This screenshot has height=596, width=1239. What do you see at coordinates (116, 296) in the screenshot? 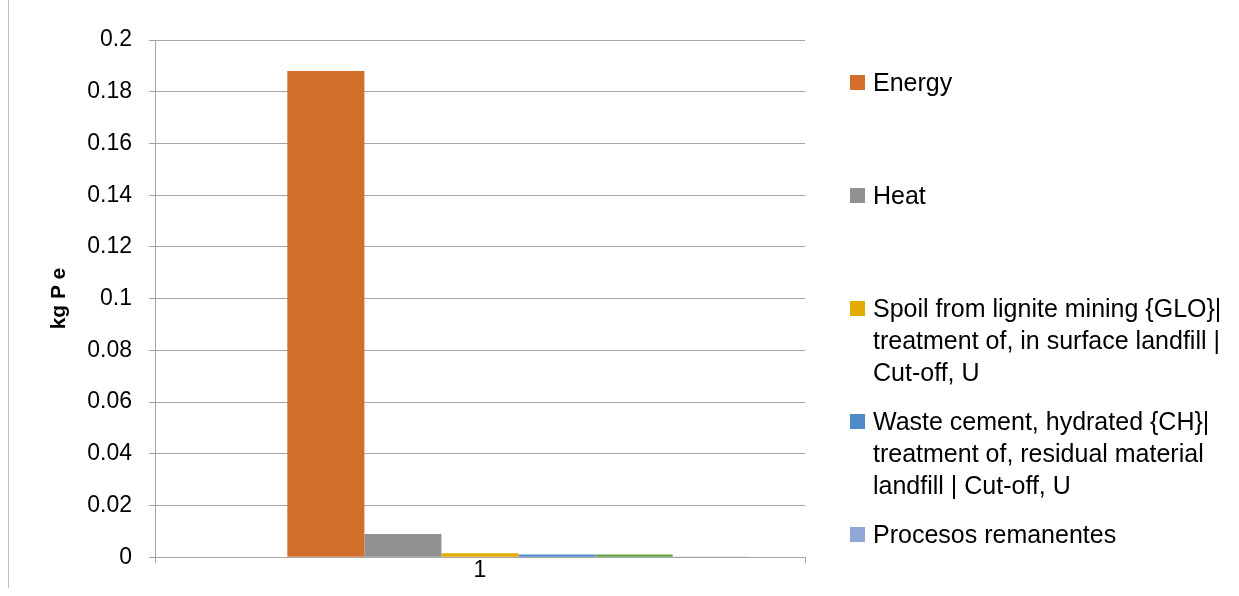
I see `y-tick-label: 0.1` at bounding box center [116, 296].